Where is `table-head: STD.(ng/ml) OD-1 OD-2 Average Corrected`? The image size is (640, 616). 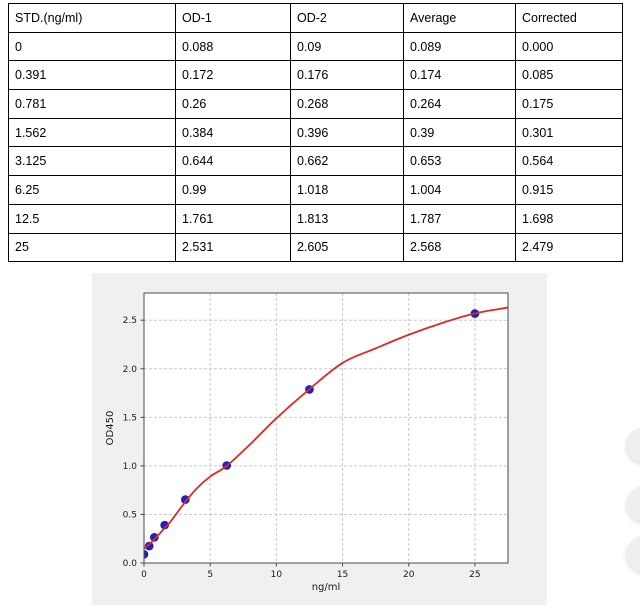 table-head: STD.(ng/ml) OD-1 OD-2 Average Corrected is located at coordinates (315, 18).